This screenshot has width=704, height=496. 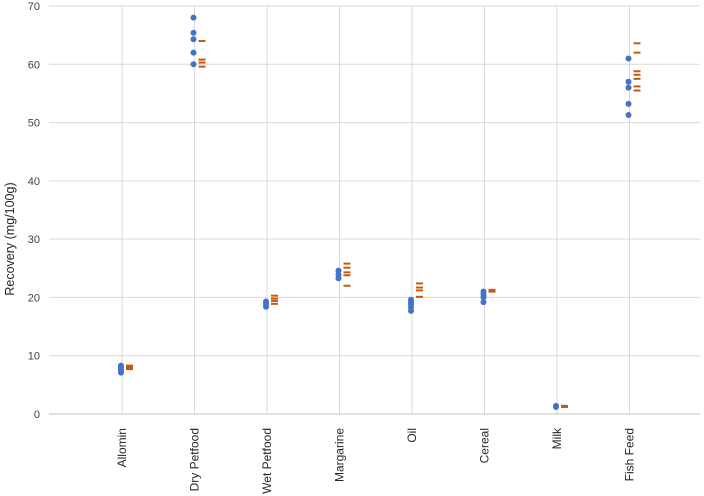 What do you see at coordinates (340, 455) in the screenshot?
I see `x-category-label: Margarine` at bounding box center [340, 455].